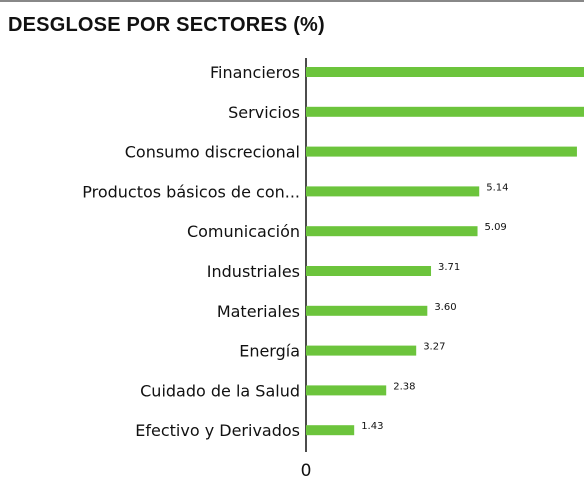  Describe the element at coordinates (255, 72) in the screenshot. I see `category-label: Financieros` at that location.